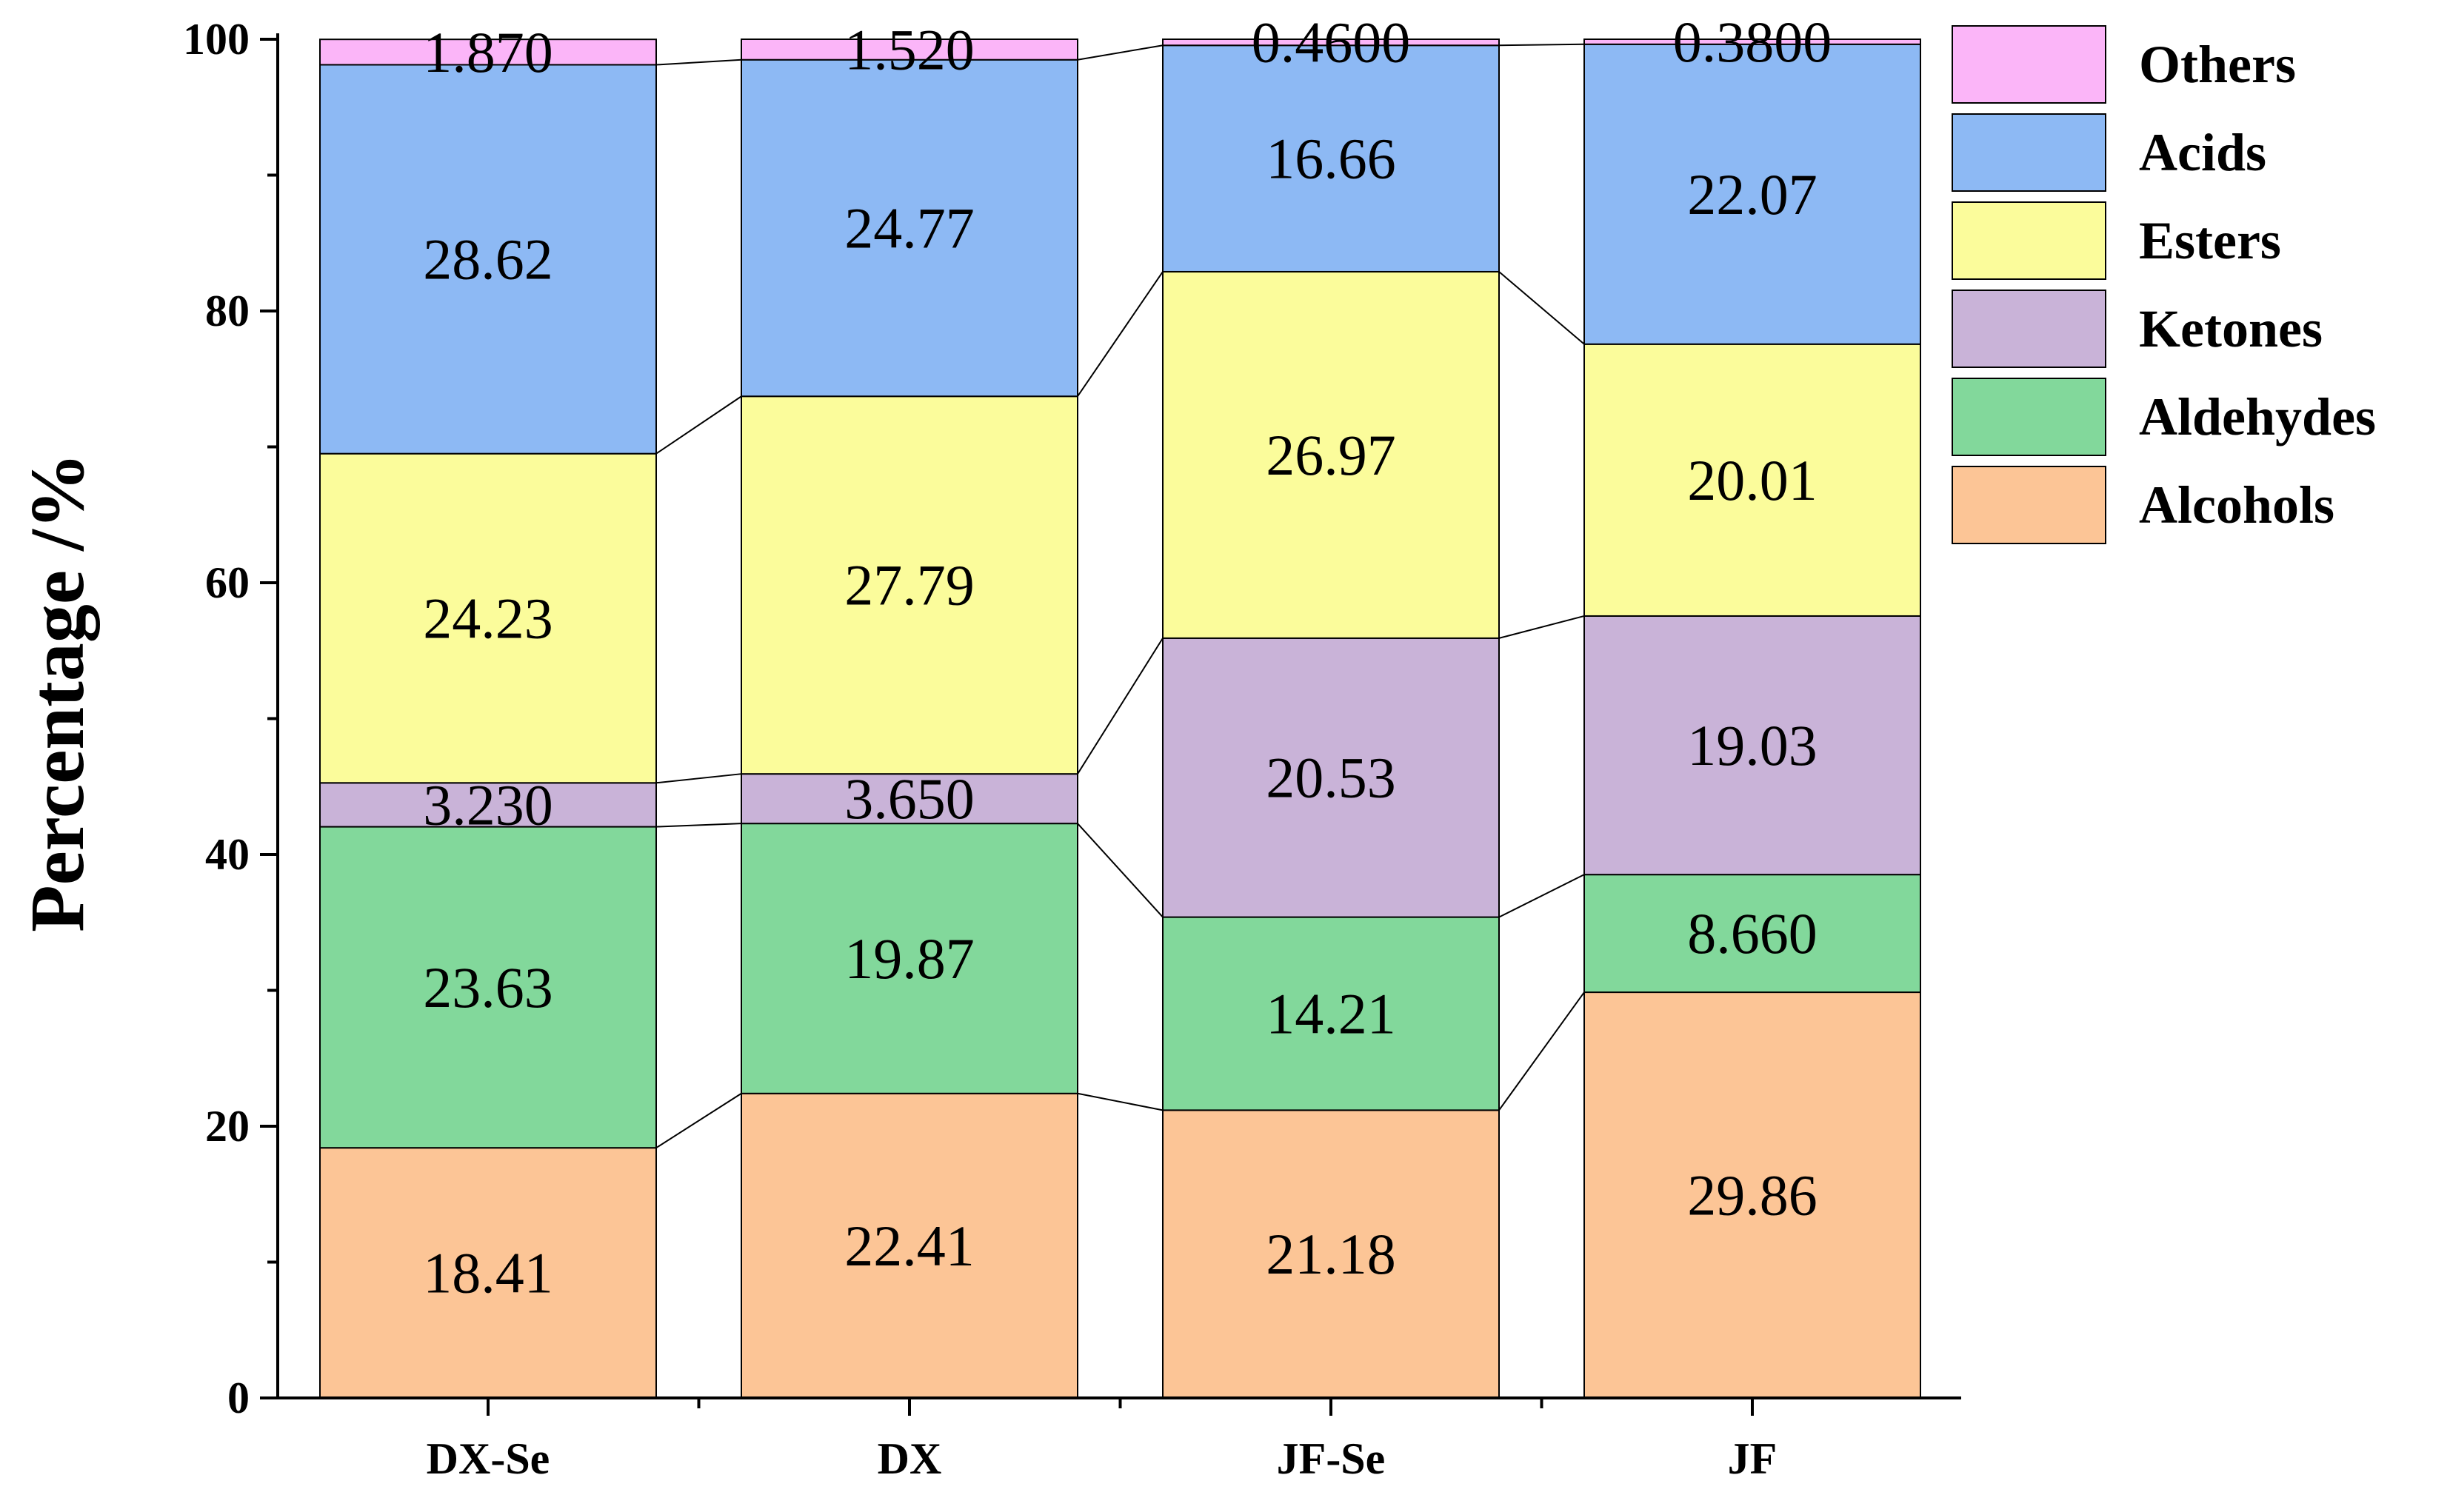 The width and height of the screenshot is (2450, 1512). I want to click on bar-segment-acids-dx-se, so click(488, 259).